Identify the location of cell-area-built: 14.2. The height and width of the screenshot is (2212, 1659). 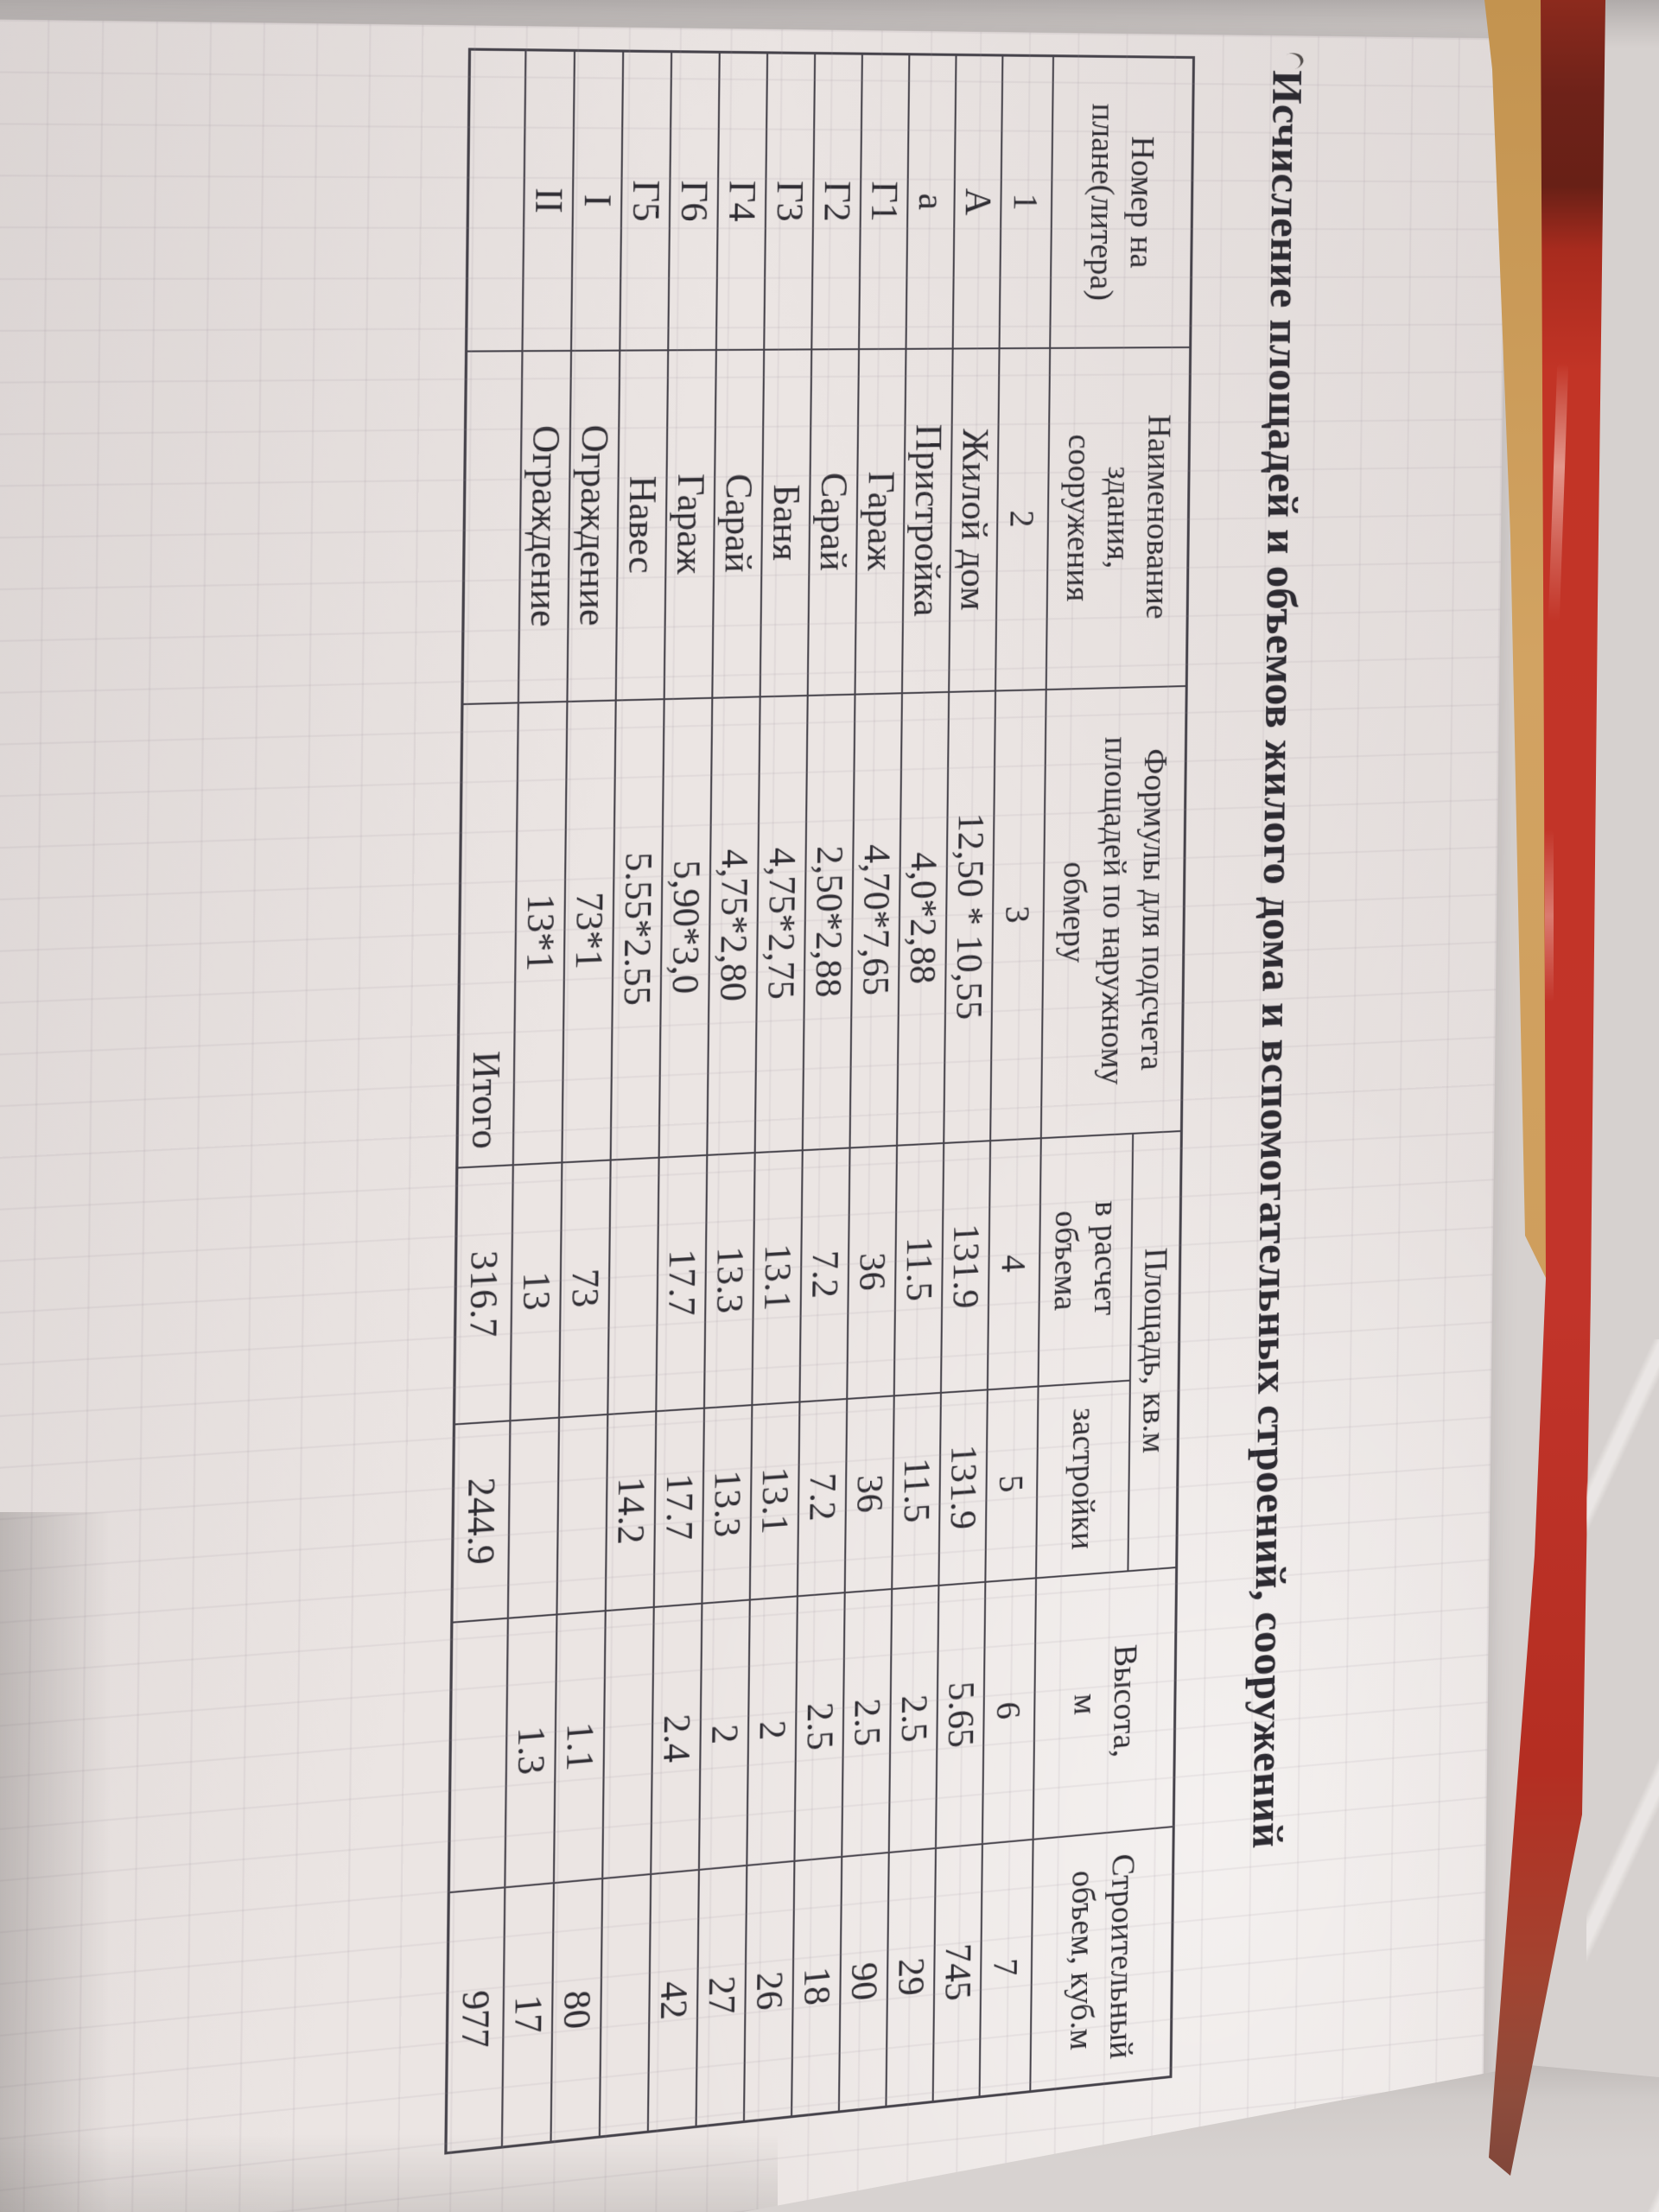
(630, 1510).